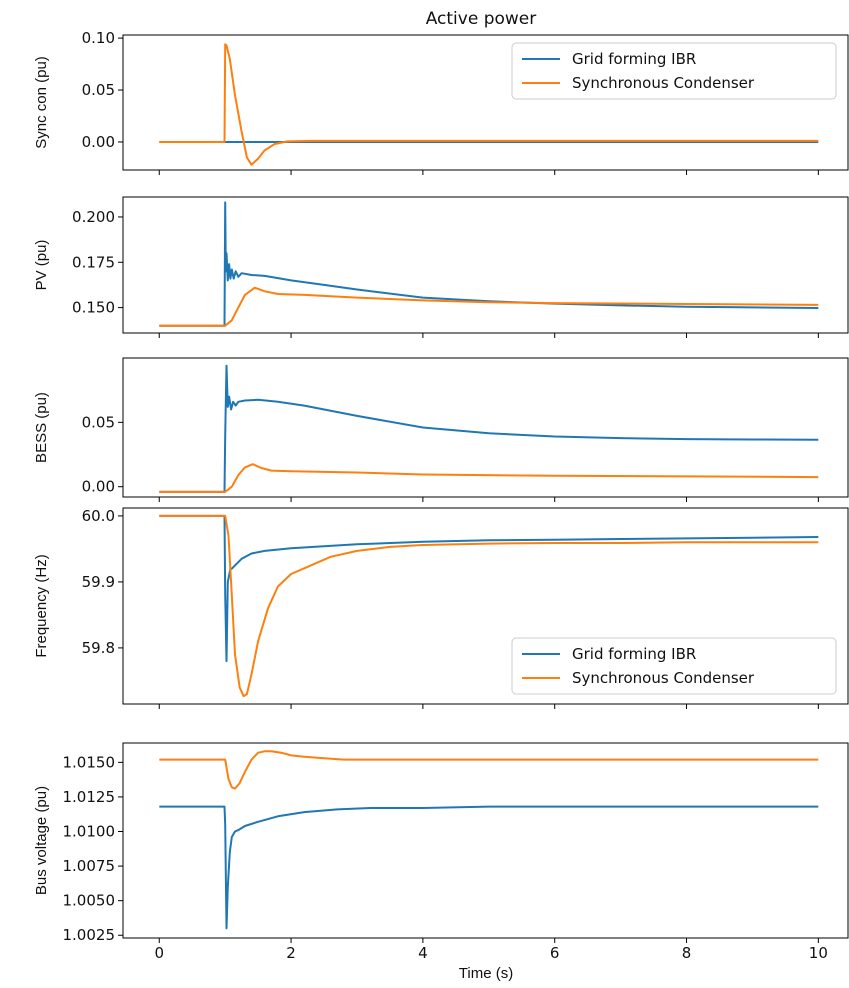 The height and width of the screenshot is (988, 849). Describe the element at coordinates (486, 973) in the screenshot. I see `x-axis-label: Time (s)` at that location.